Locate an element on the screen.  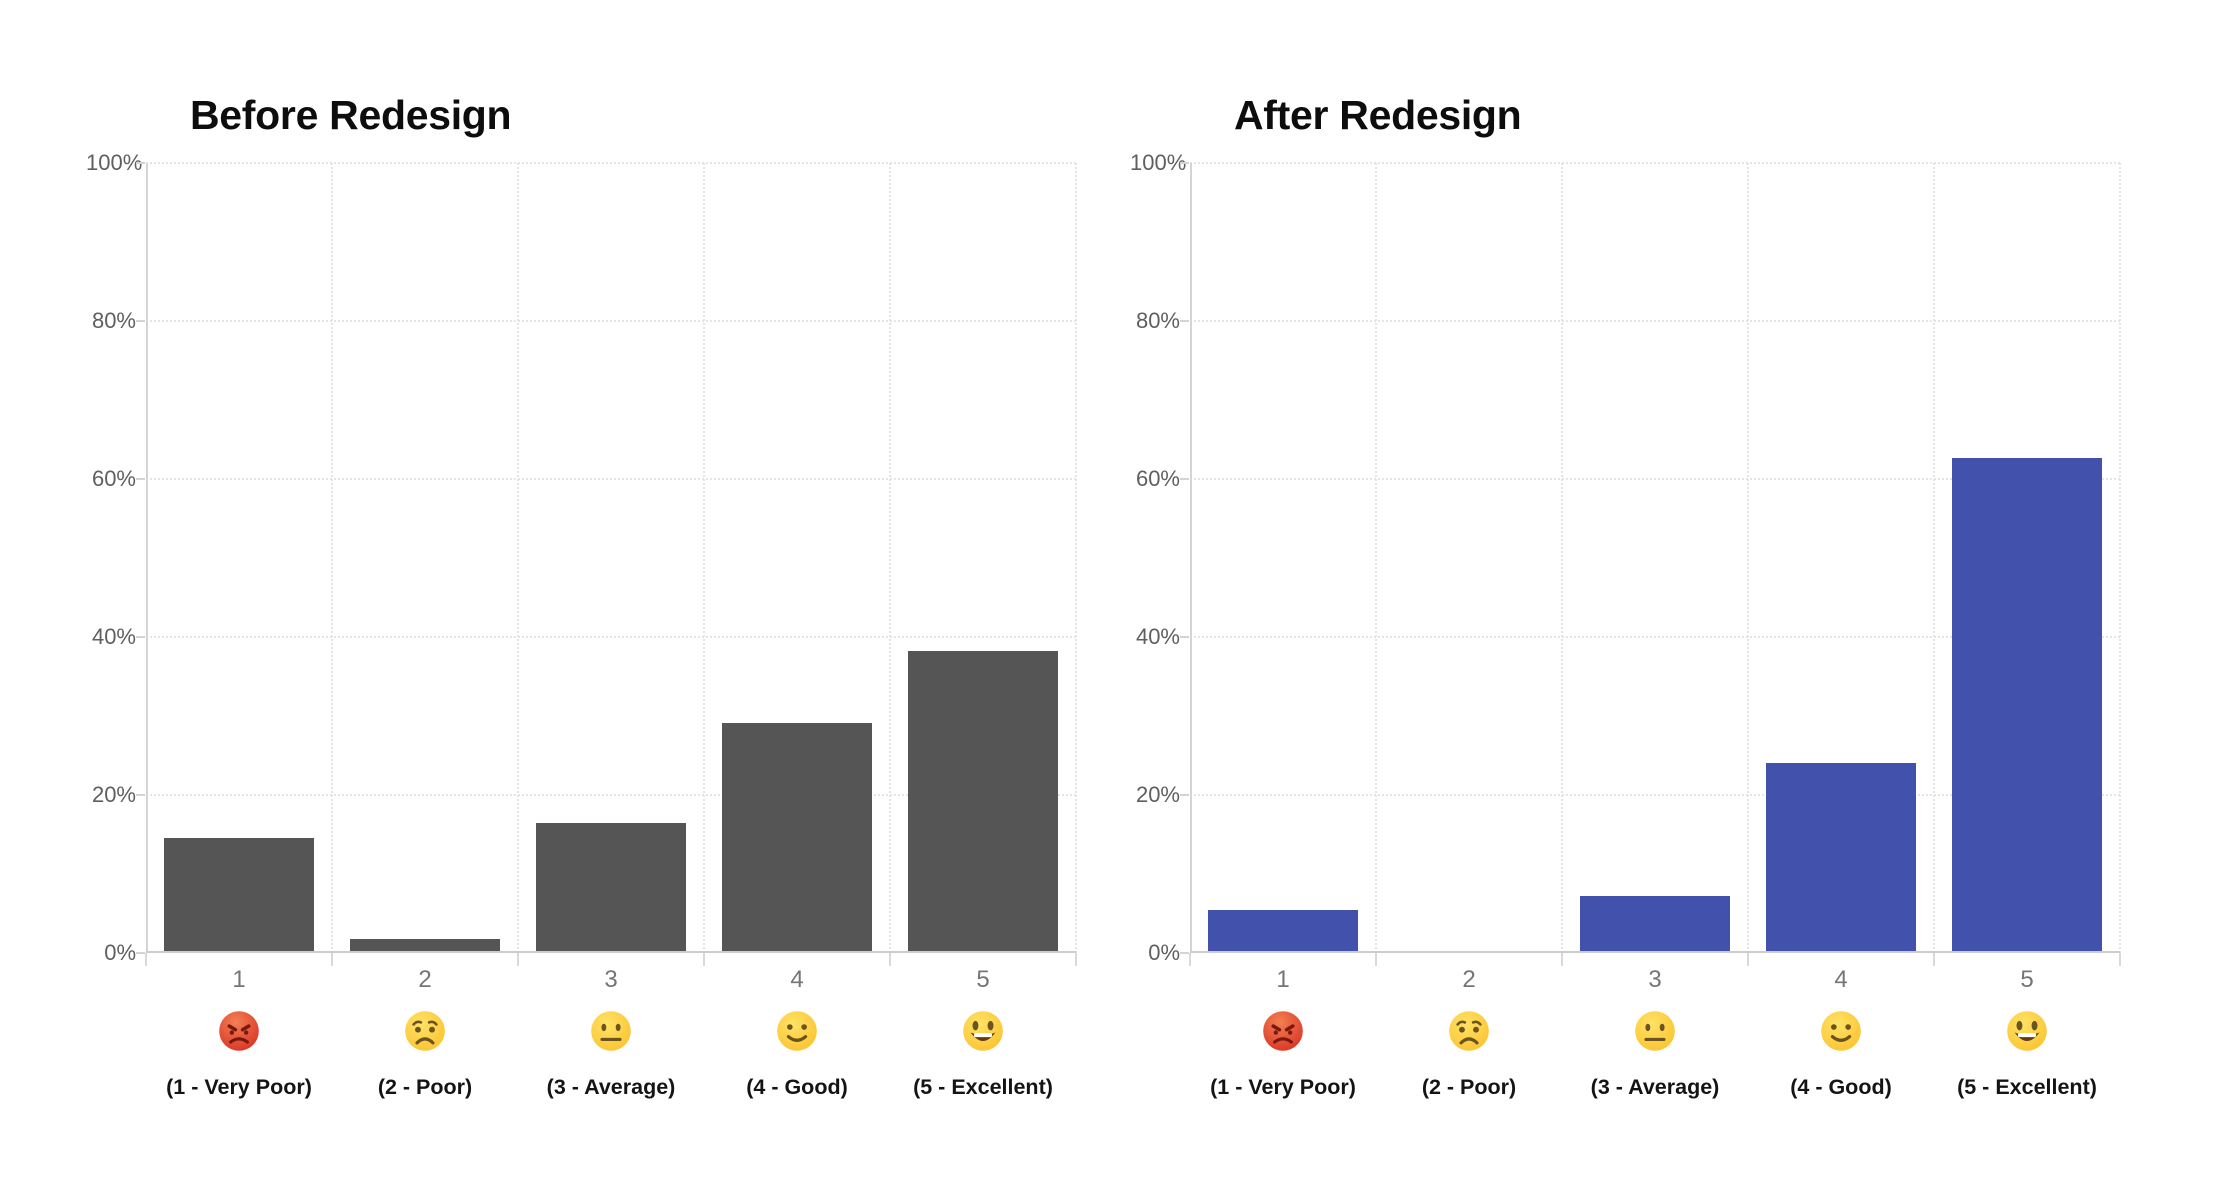
rating-description-3: (3 - Average) is located at coordinates (611, 1087).